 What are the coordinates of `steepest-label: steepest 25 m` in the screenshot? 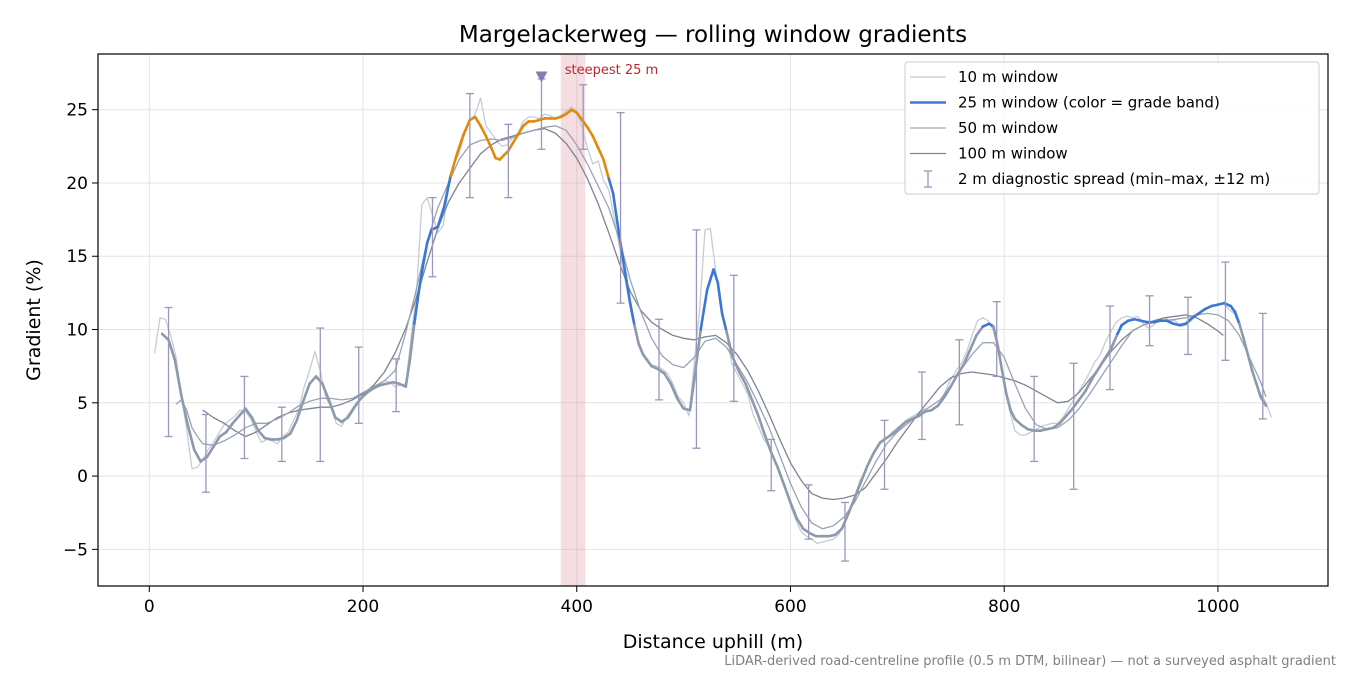 It's located at (611, 70).